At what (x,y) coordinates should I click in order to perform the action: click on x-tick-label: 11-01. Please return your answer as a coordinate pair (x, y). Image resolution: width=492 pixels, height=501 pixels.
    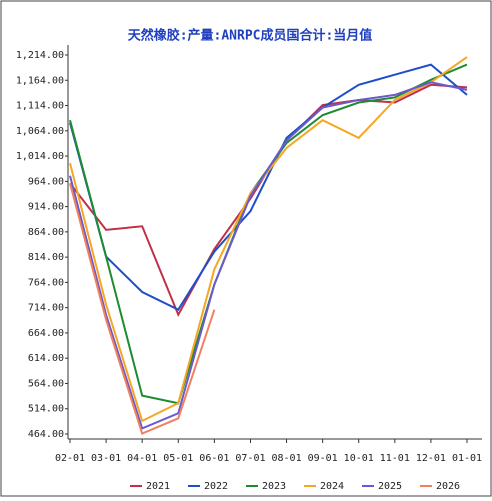
    Looking at the image, I should click on (395, 458).